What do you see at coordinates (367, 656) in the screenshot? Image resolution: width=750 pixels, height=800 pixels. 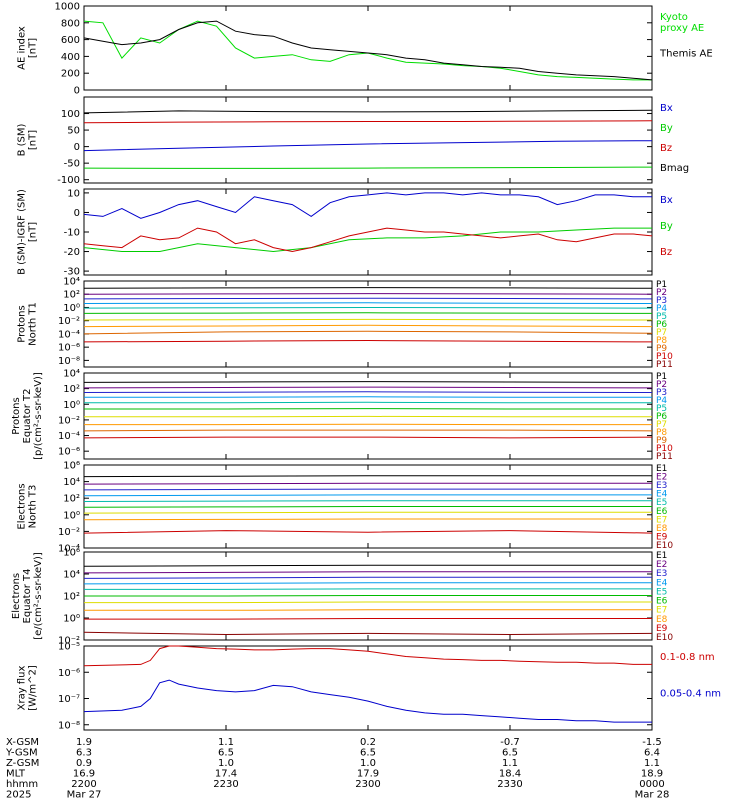 I see `series-line-0-1-0-8-nm` at bounding box center [367, 656].